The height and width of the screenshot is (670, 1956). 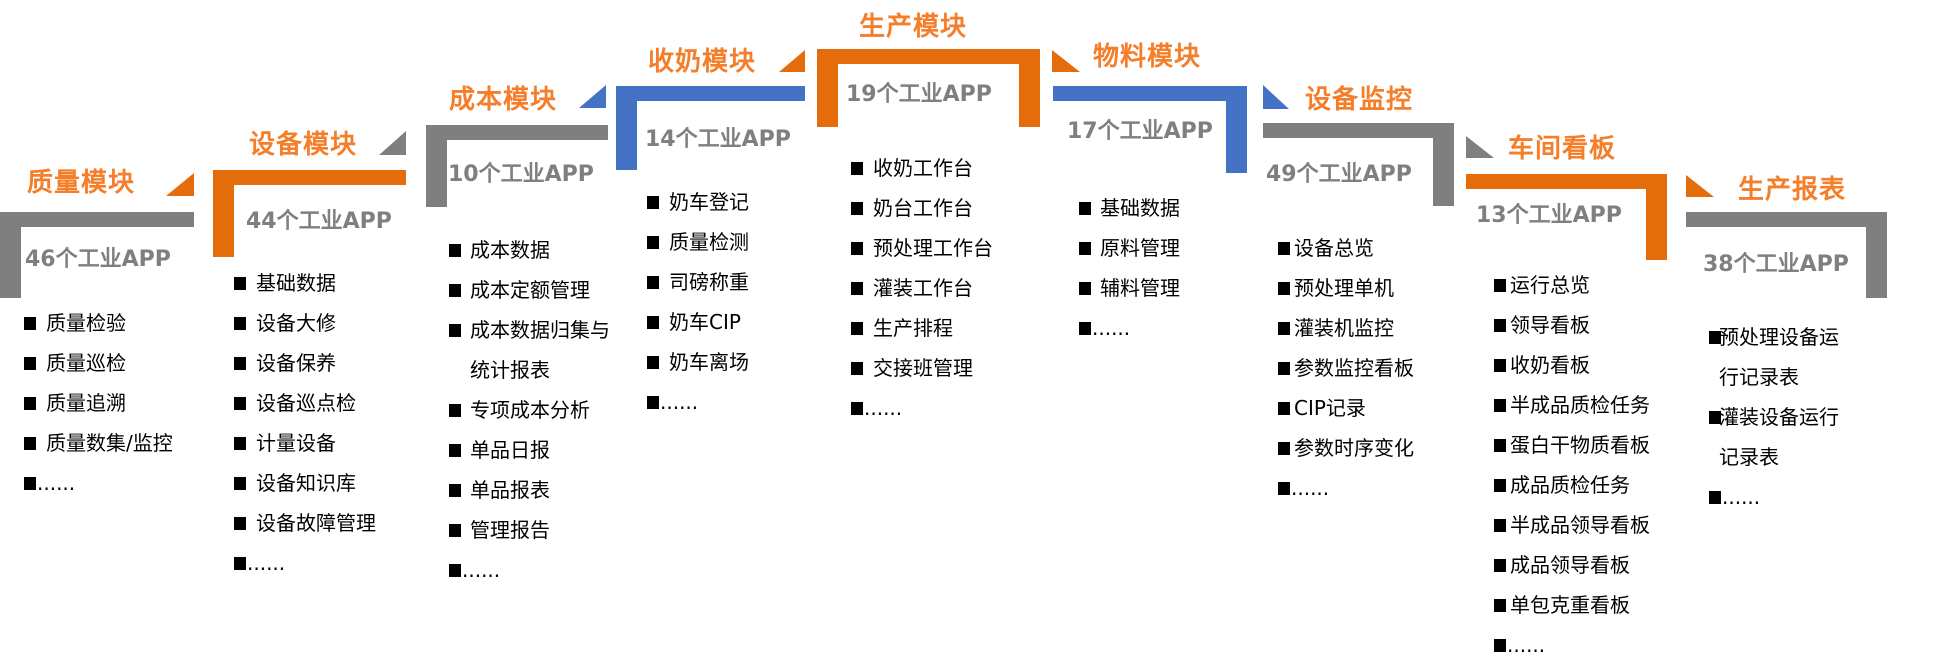 What do you see at coordinates (1550, 365) in the screenshot?
I see `list-item-text: 收奶看板` at bounding box center [1550, 365].